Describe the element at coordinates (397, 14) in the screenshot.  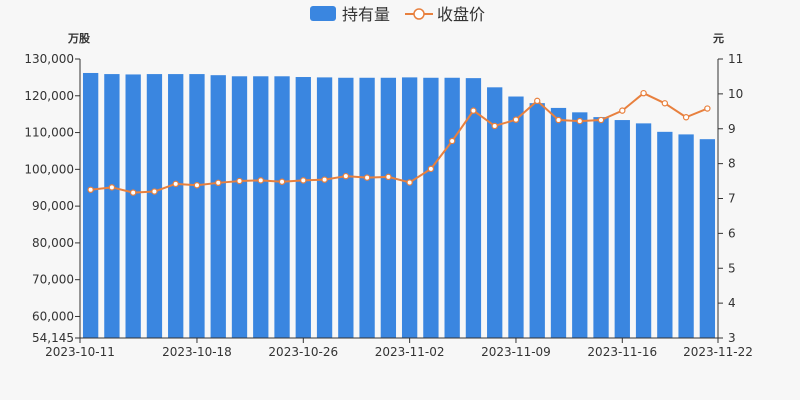
I see `legend: 持有量 收盘价` at that location.